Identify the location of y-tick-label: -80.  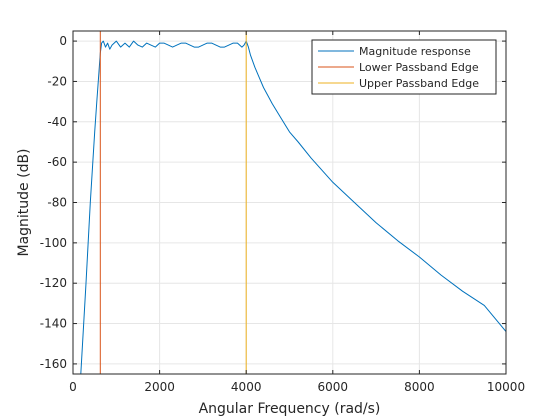
(57, 203).